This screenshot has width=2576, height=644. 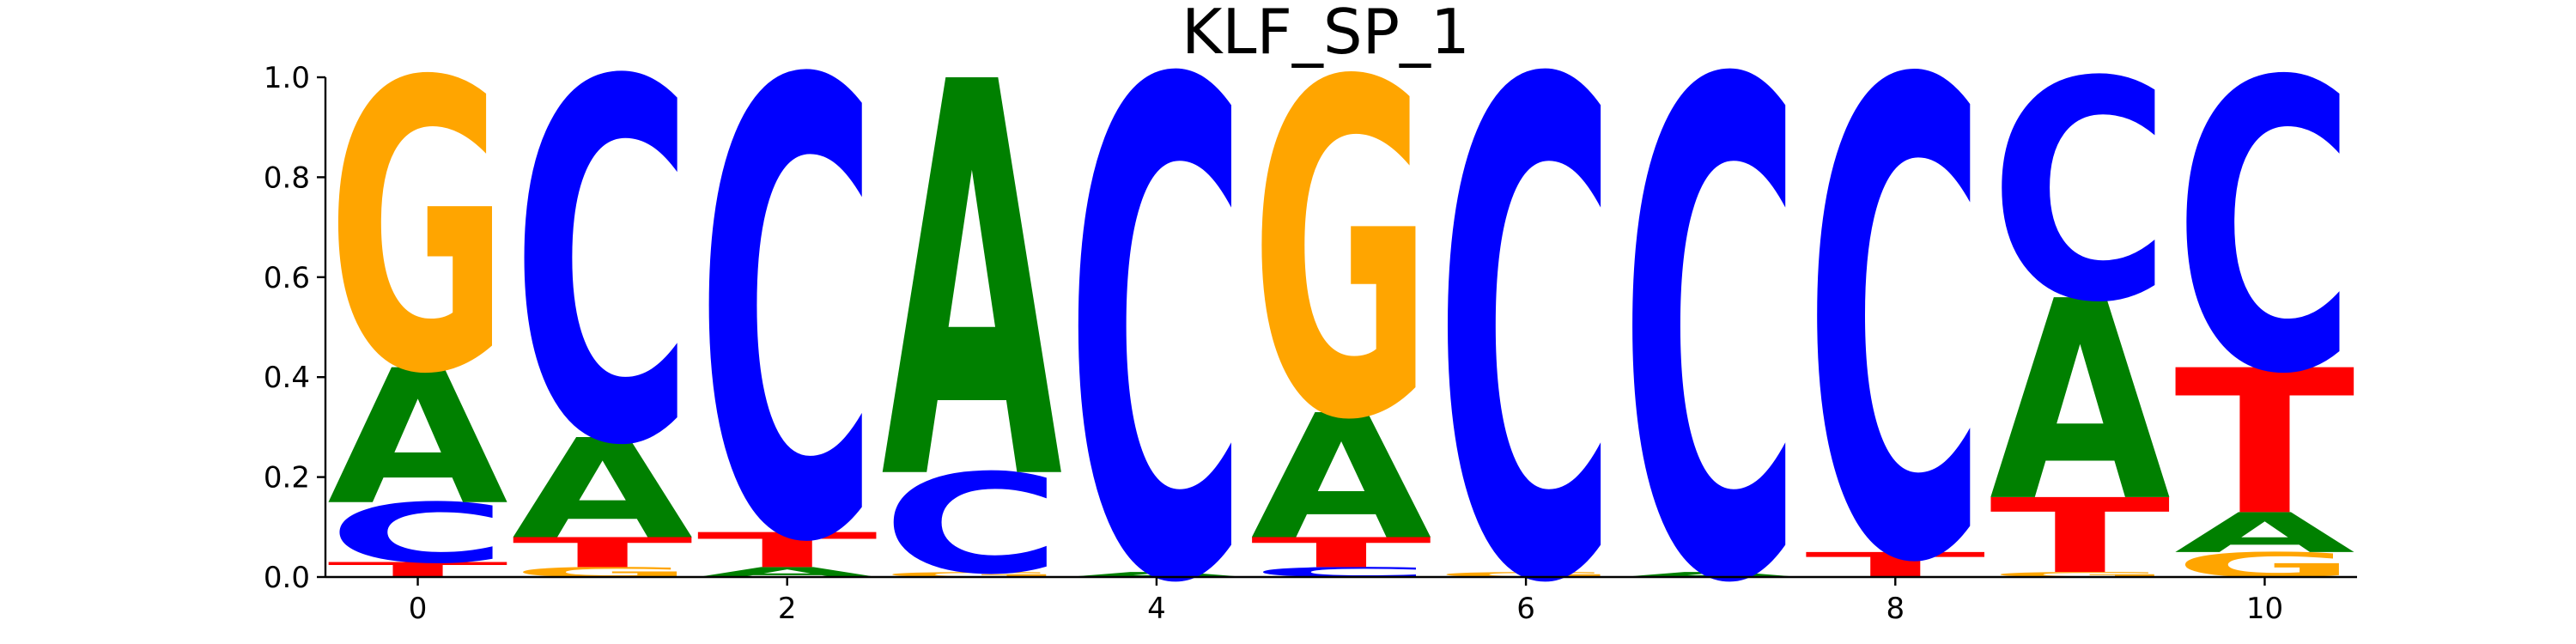 What do you see at coordinates (1341, 600) in the screenshot?
I see `x-axis: 0 2 4 6 8 10` at bounding box center [1341, 600].